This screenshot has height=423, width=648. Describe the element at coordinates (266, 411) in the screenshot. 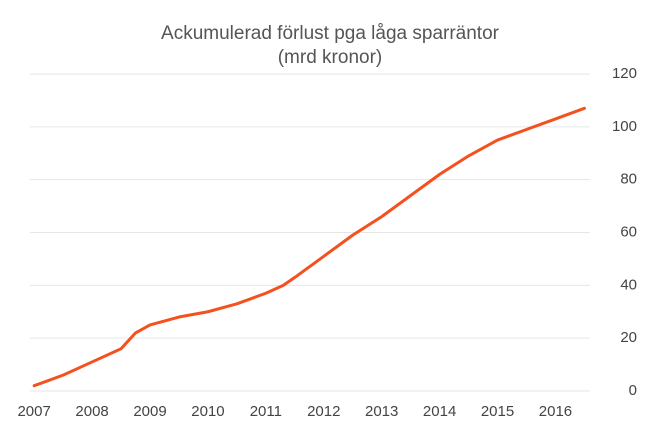

I see `x-tick-label: 2011` at that location.